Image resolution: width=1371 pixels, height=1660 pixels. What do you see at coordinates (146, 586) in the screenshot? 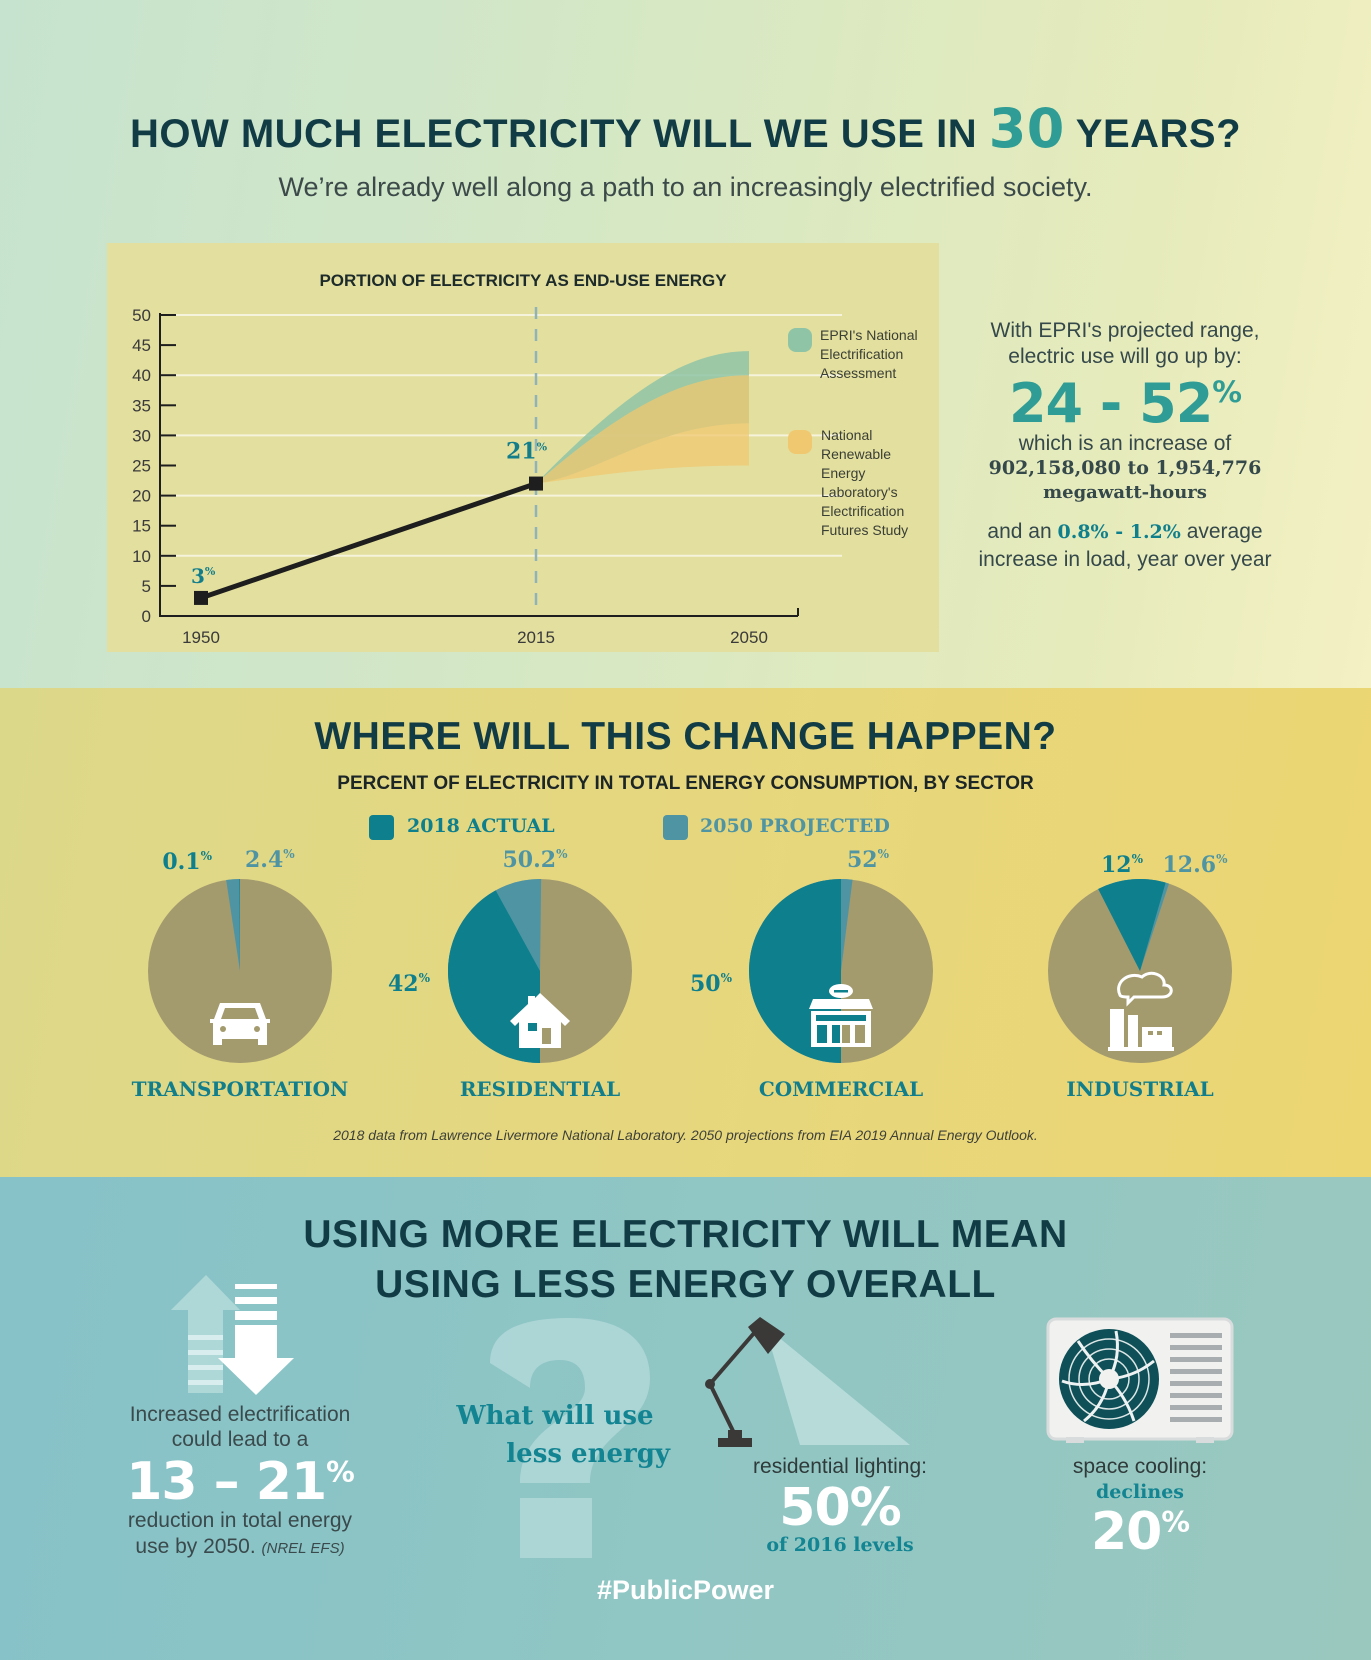
I see `y-tick-label: 5` at bounding box center [146, 586].